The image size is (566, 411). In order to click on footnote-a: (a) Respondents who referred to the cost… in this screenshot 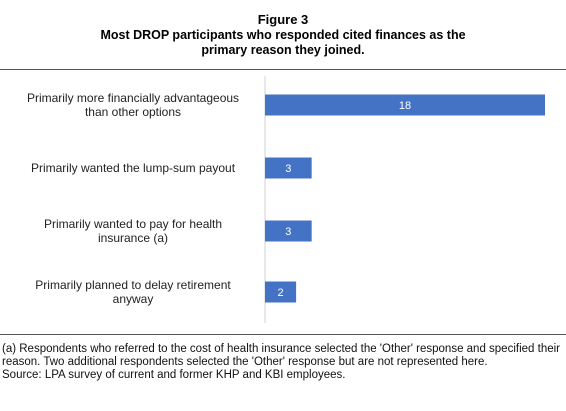, I will do `click(281, 355)`.